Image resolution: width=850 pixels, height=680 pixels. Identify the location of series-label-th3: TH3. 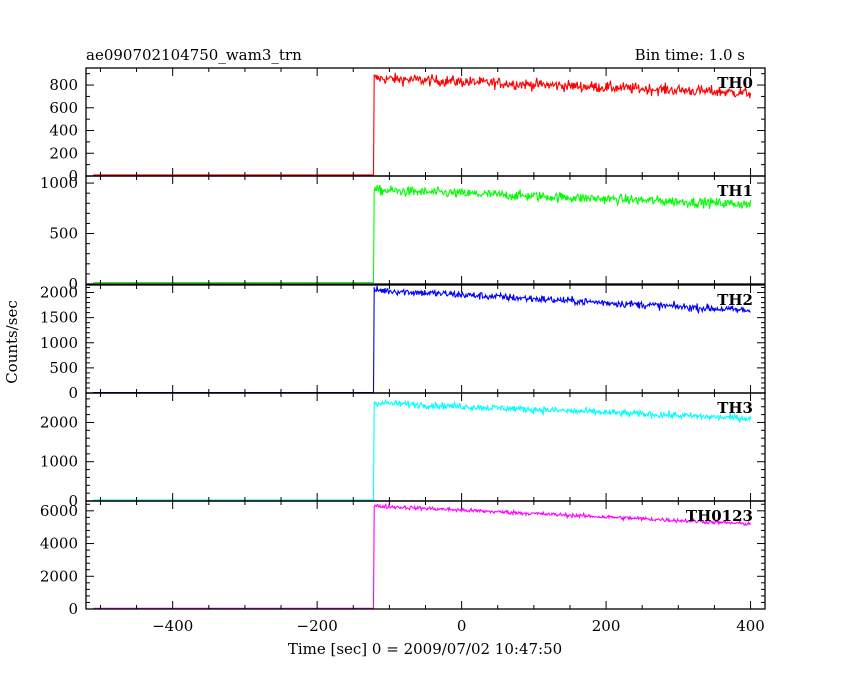
(735, 408).